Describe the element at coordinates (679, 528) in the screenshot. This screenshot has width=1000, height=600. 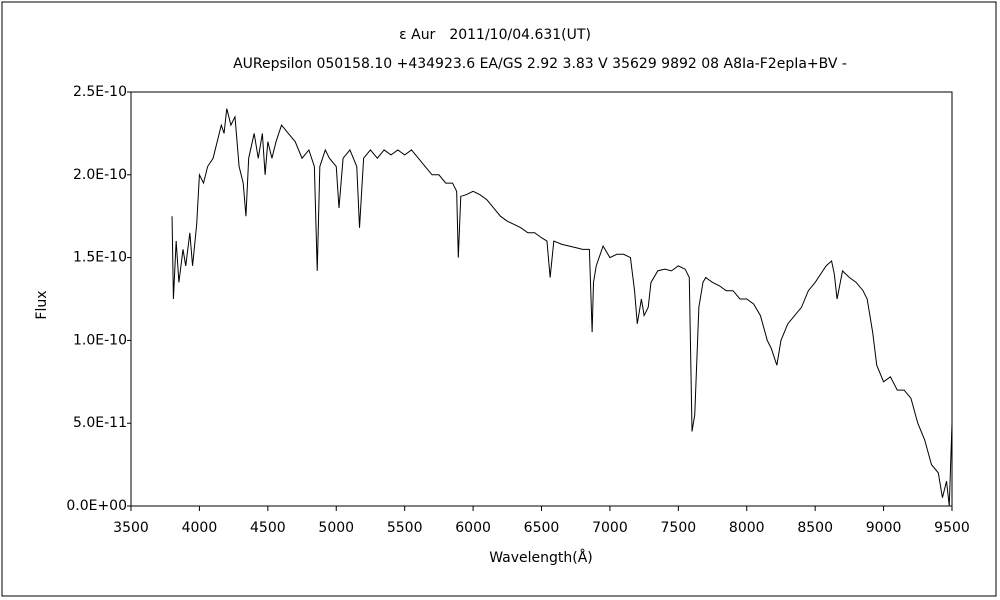
I see `x-tick-label: 7500` at that location.